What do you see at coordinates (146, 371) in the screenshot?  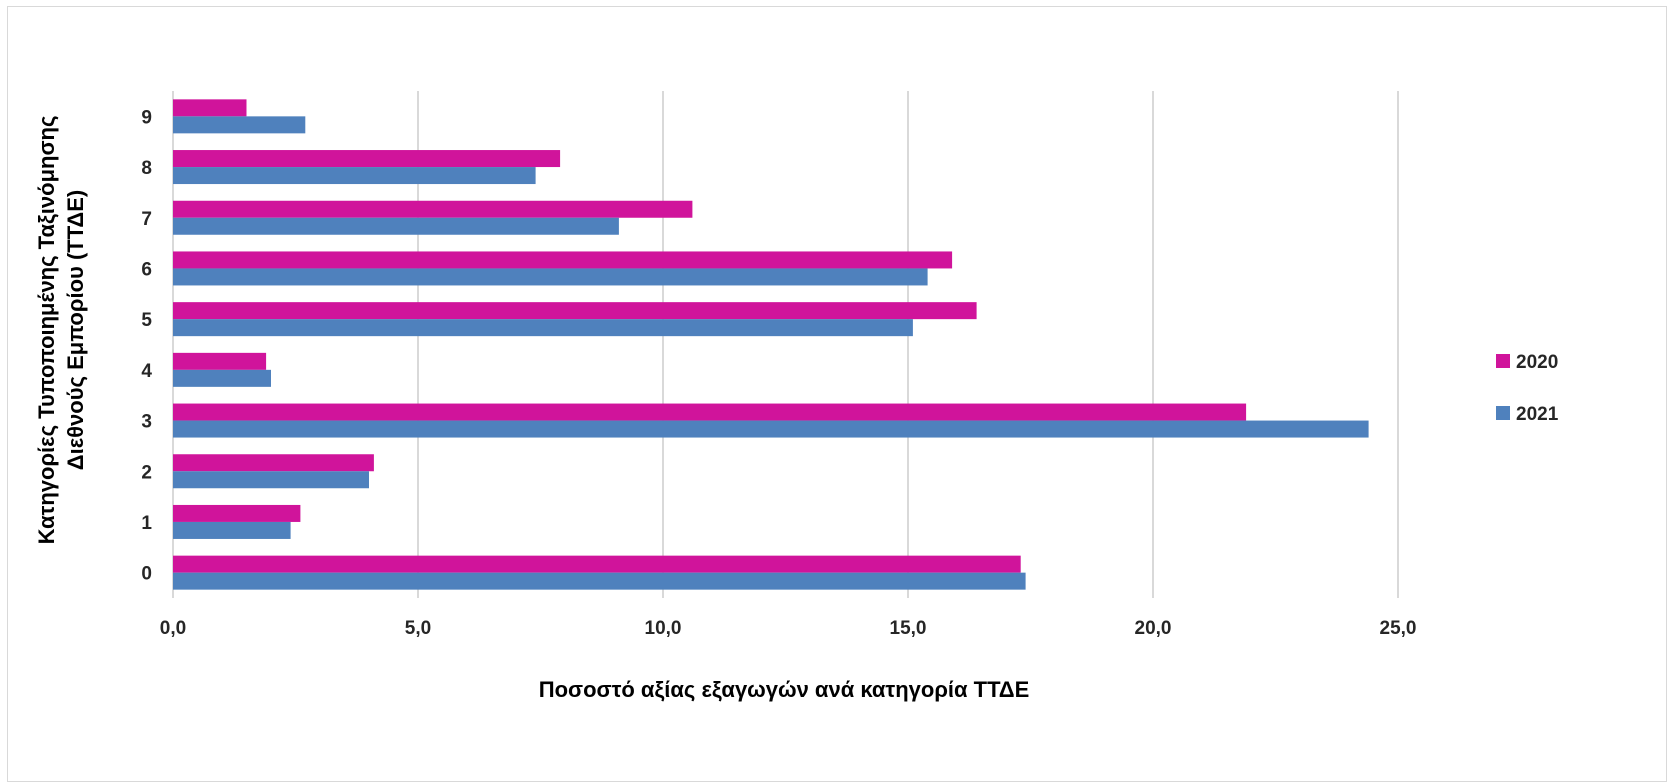 I see `y-tick-label: 4` at bounding box center [146, 371].